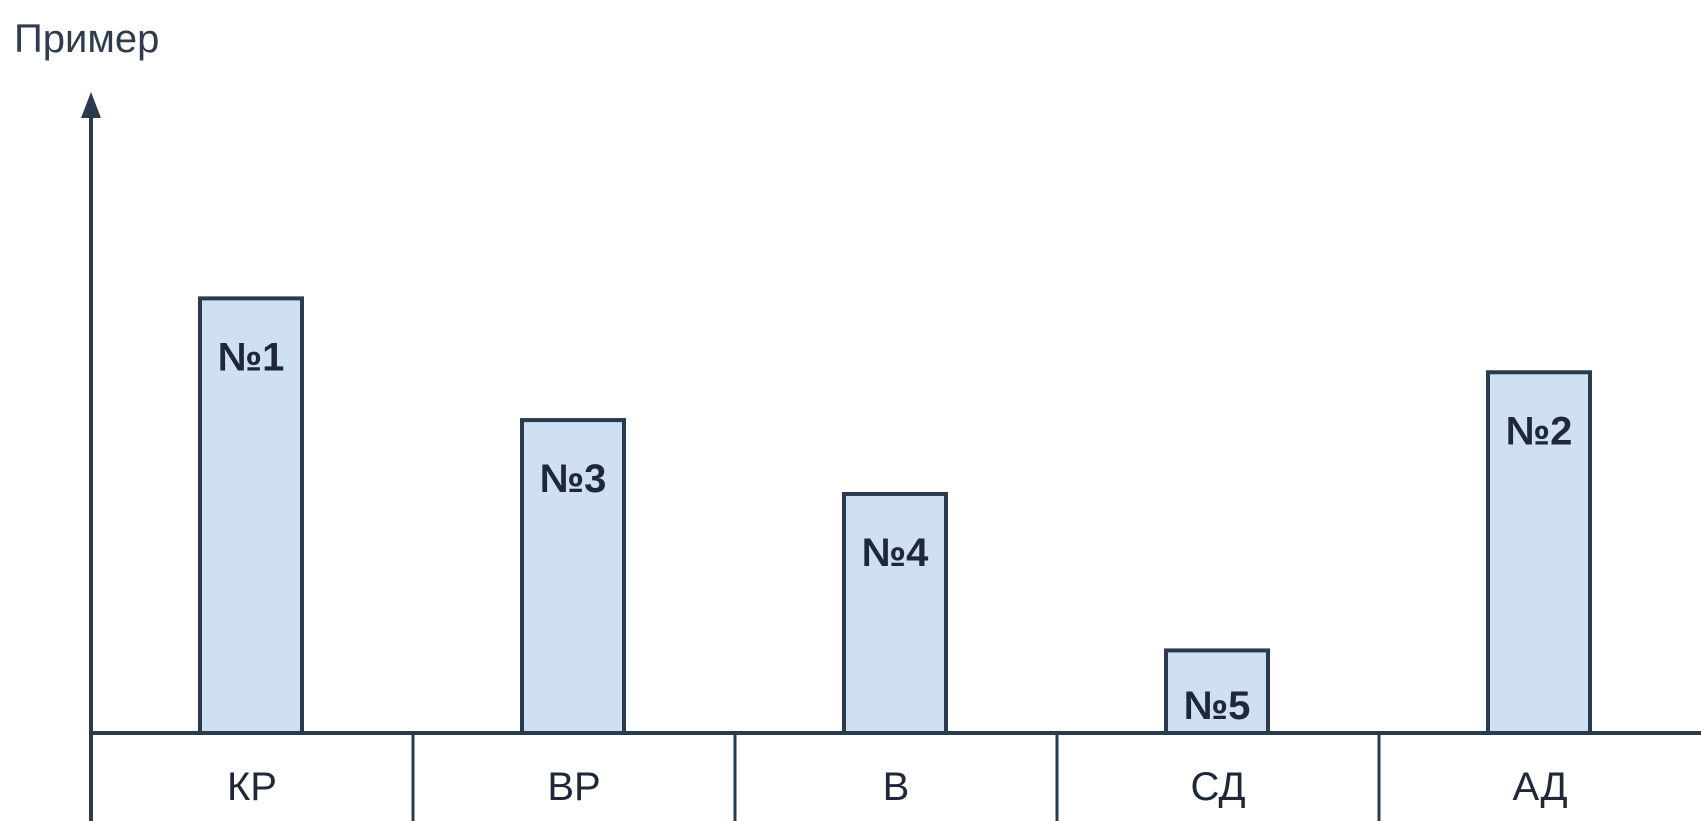 The width and height of the screenshot is (1701, 821). Describe the element at coordinates (896, 553) in the screenshot. I see `bar-data-label: №4` at that location.